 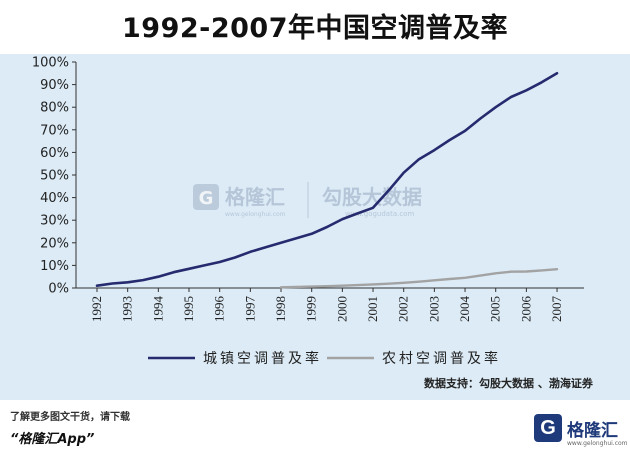 What do you see at coordinates (341, 309) in the screenshot?
I see `x-tick-label: 2000` at bounding box center [341, 309].